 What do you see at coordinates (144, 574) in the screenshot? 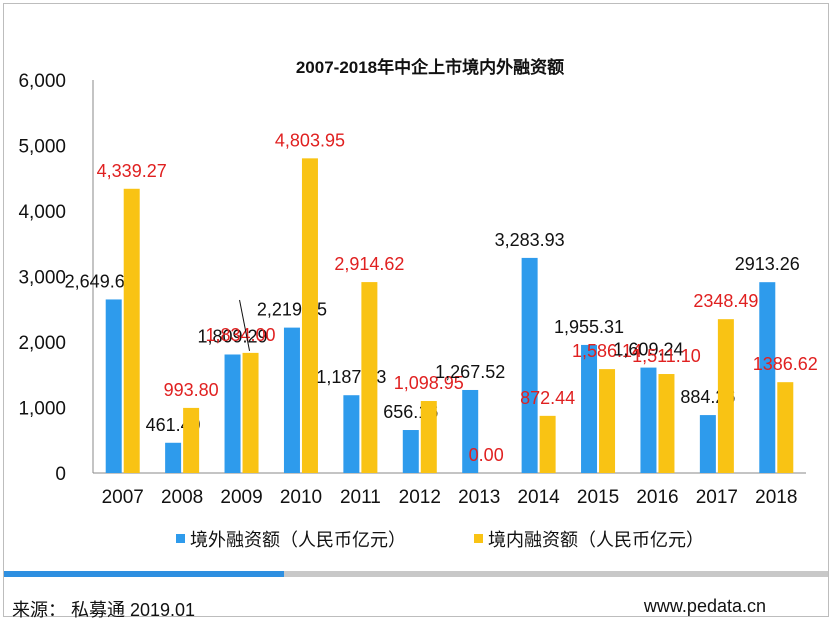
I see `progress-fill` at bounding box center [144, 574].